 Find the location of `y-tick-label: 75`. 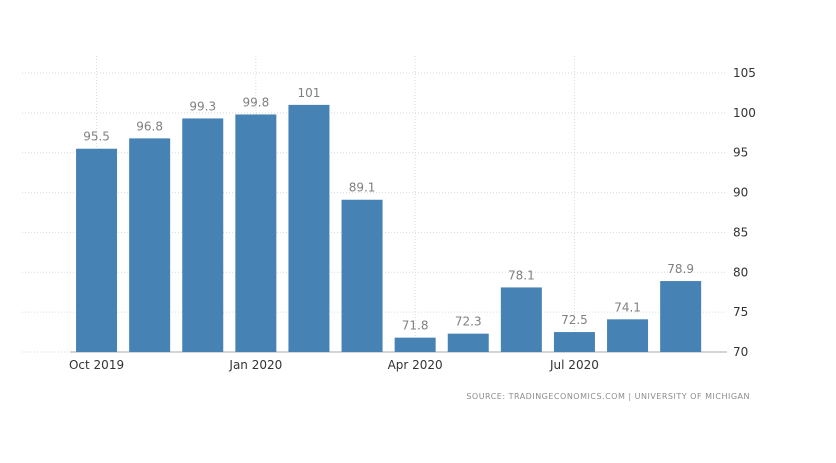

y-tick-label: 75 is located at coordinates (740, 312).